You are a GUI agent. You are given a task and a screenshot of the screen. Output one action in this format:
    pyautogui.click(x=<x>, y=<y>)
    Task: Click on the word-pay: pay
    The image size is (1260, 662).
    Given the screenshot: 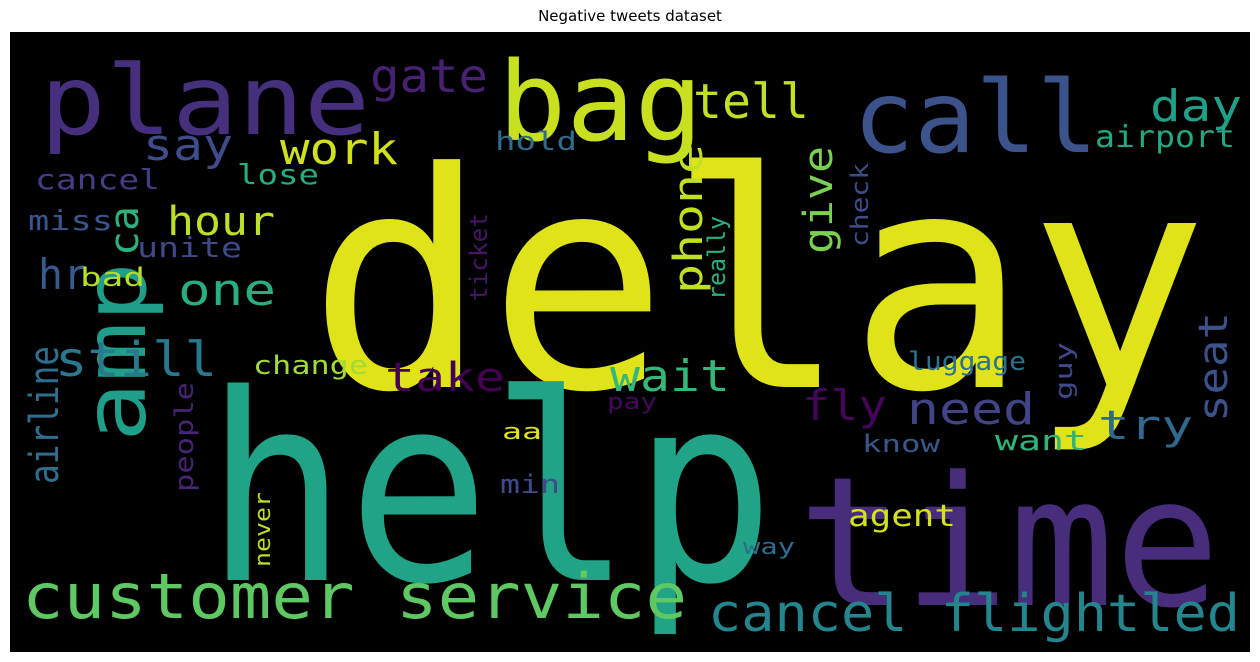 What is the action you would take?
    pyautogui.click(x=632, y=402)
    